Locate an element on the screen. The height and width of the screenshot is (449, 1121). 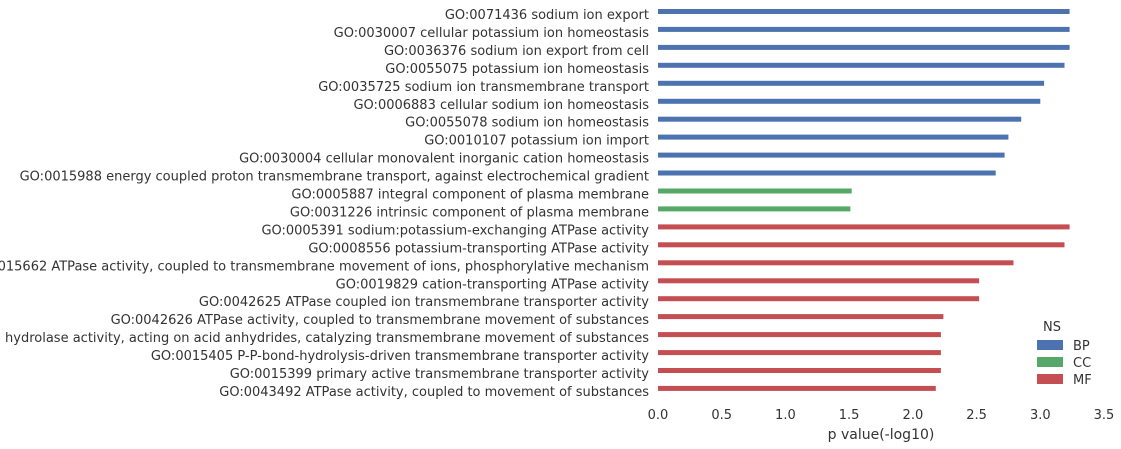
x-tick-label: 2.5 is located at coordinates (976, 415).